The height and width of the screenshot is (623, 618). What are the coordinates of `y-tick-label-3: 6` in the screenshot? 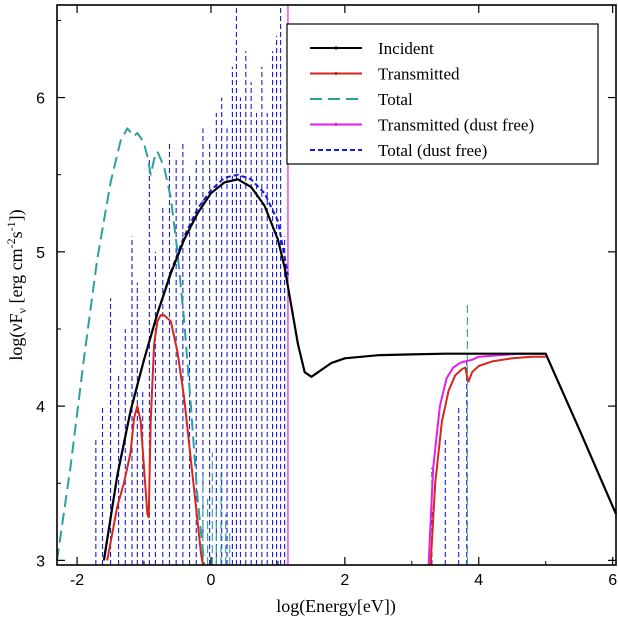 It's located at (40, 99).